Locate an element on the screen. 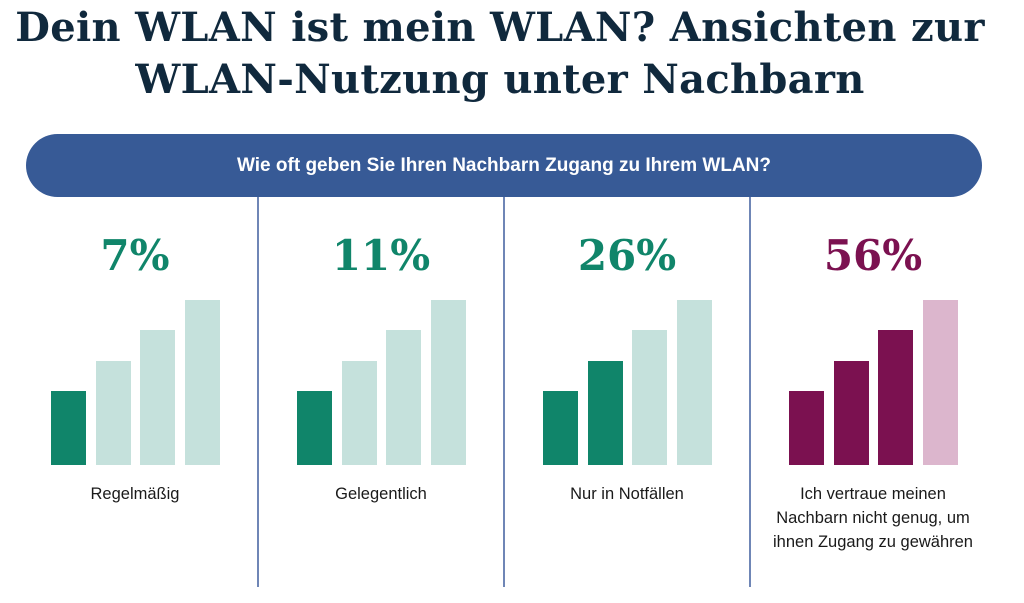  value-label: 7% is located at coordinates (135, 255).